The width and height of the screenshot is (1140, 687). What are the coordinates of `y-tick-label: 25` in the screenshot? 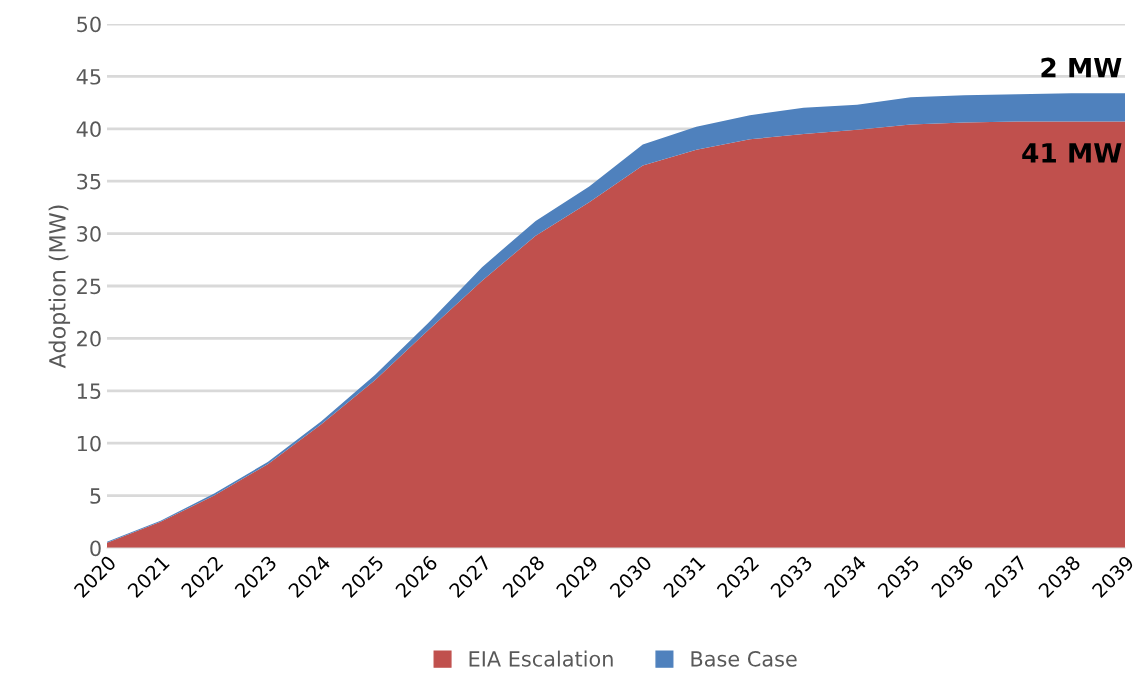 It's located at (89, 286).